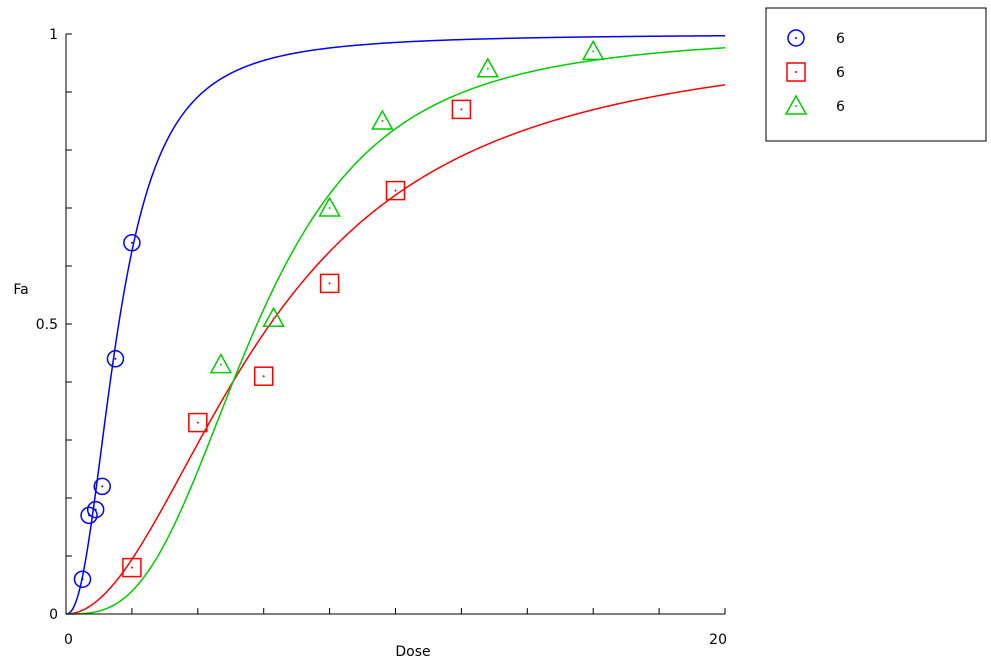 The image size is (991, 662). I want to click on data-point-s3-p5, so click(488, 67).